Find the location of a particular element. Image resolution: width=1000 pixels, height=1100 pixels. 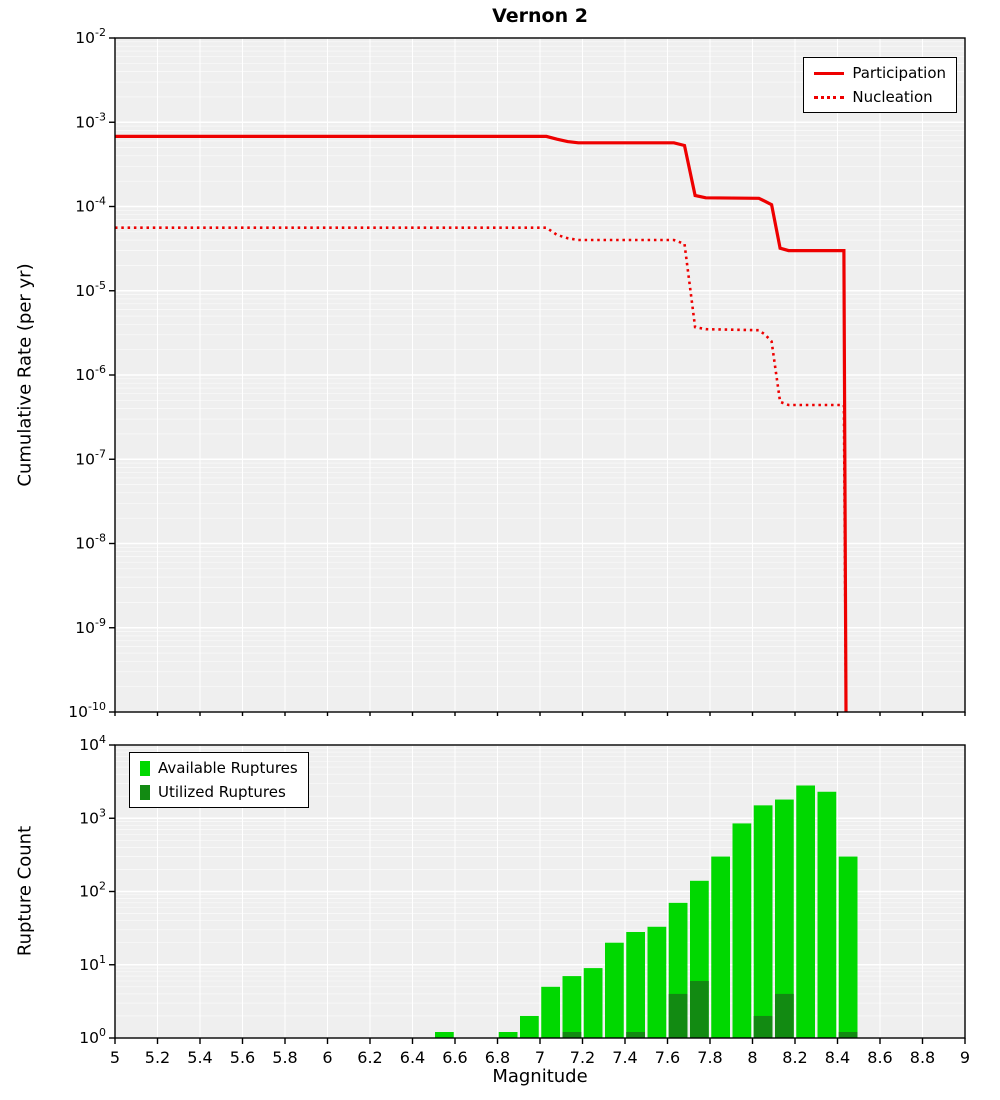

x-tick-label: 8 is located at coordinates (752, 1057).